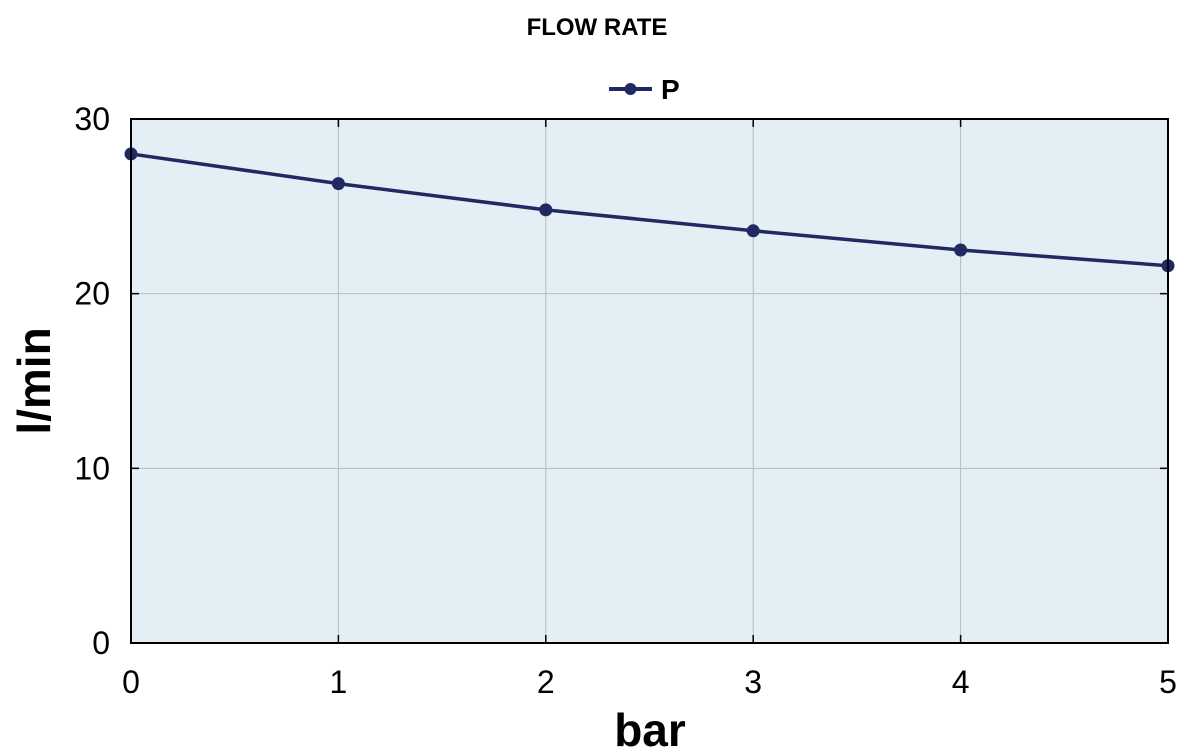 This screenshot has height=756, width=1192. Describe the element at coordinates (670, 89) in the screenshot. I see `legend-label-p: P` at that location.